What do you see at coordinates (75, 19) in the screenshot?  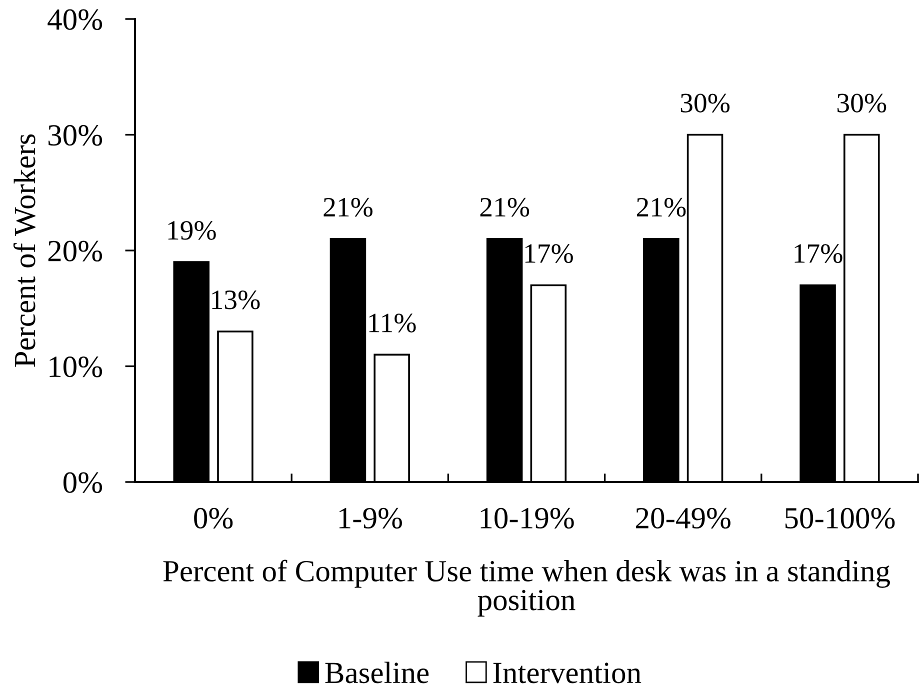 I see `y-tick-label: 40%` at bounding box center [75, 19].